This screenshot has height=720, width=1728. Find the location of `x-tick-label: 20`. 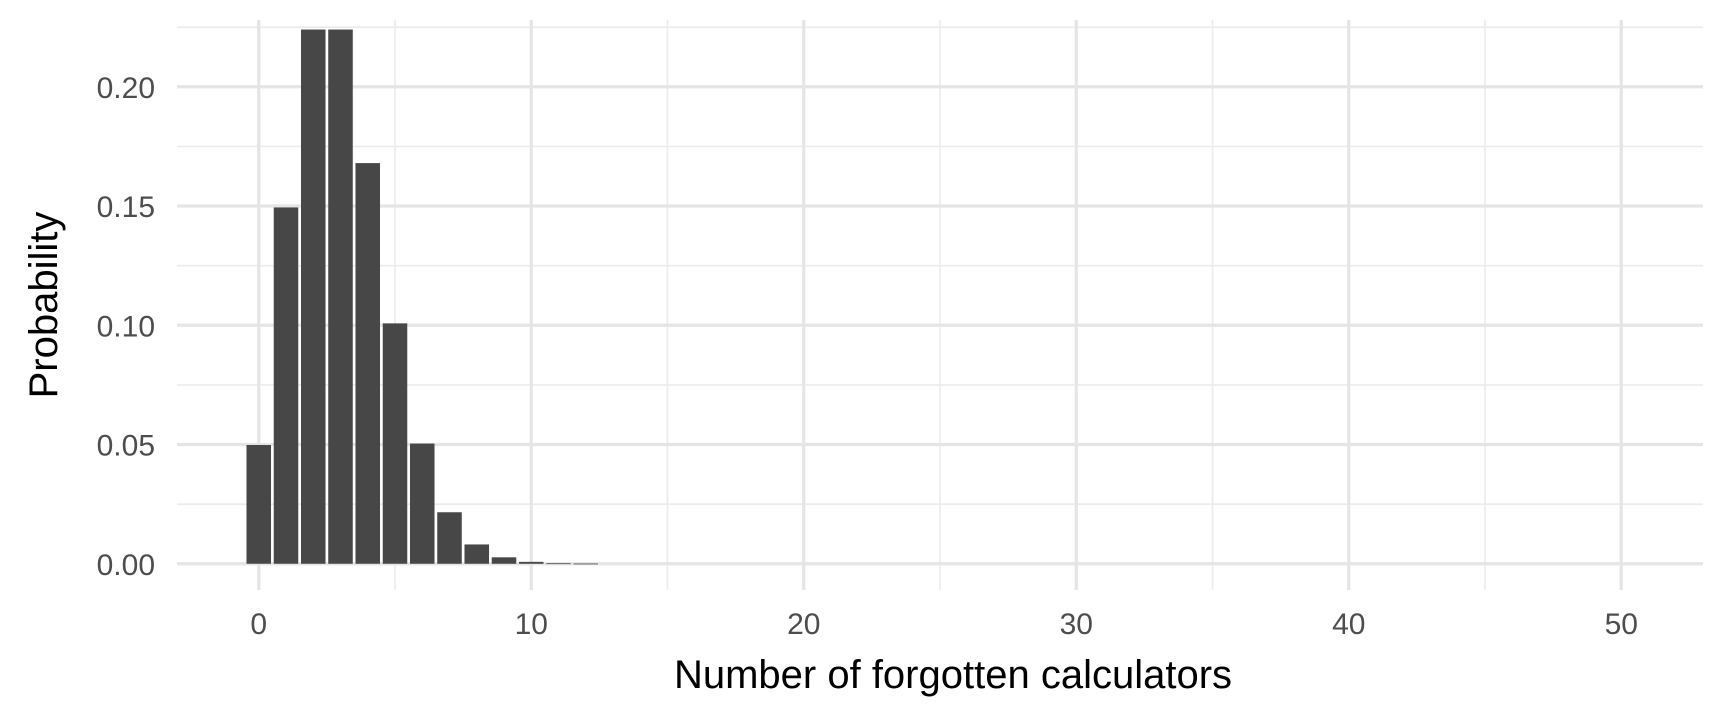

x-tick-label: 20 is located at coordinates (803, 624).